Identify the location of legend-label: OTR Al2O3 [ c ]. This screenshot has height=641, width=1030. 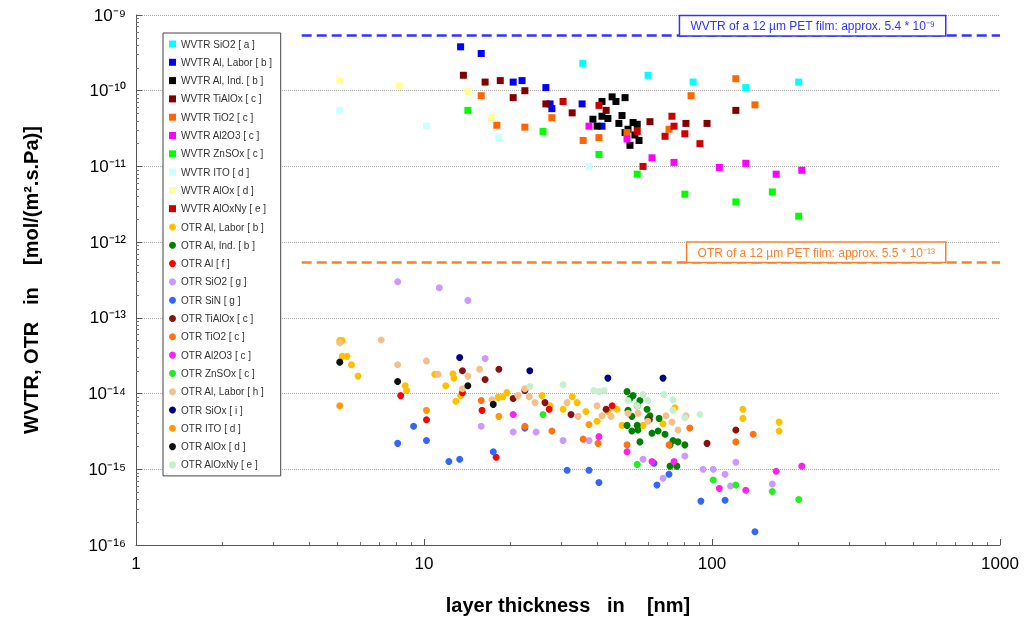
(216, 355).